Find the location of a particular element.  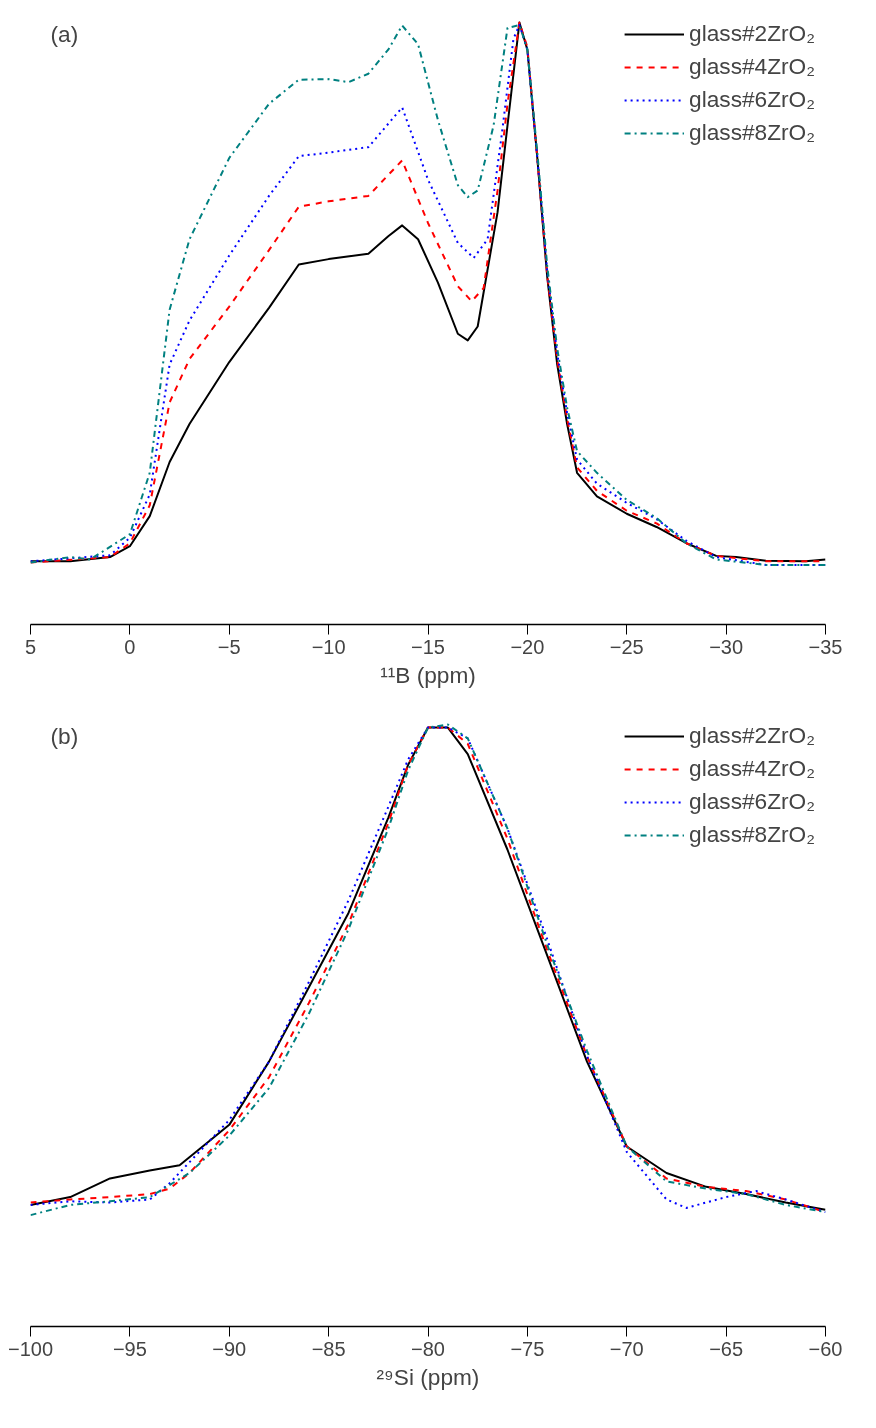

x-tick-label: −25 is located at coordinates (626, 646).